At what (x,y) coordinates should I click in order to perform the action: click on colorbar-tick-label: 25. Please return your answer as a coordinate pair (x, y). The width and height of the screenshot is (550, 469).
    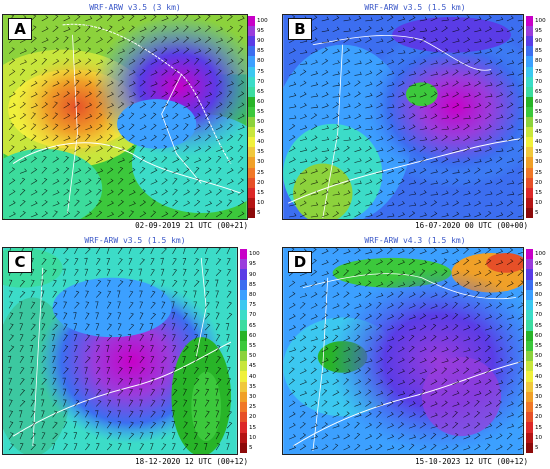
    Looking at the image, I should click on (261, 172).